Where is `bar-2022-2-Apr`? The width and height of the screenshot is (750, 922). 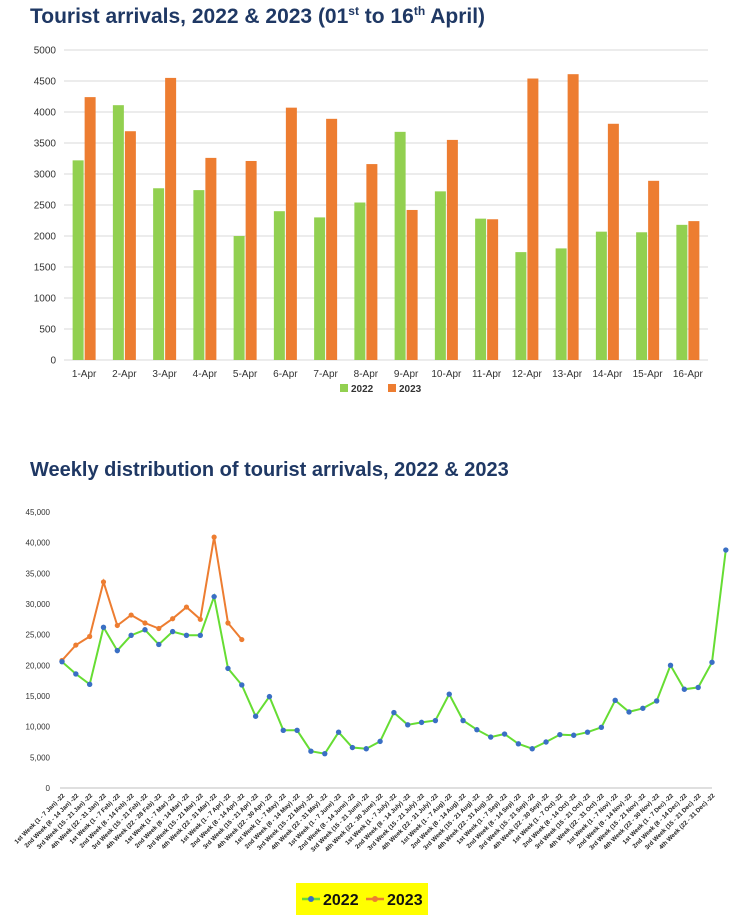 bar-2022-2-Apr is located at coordinates (118, 233).